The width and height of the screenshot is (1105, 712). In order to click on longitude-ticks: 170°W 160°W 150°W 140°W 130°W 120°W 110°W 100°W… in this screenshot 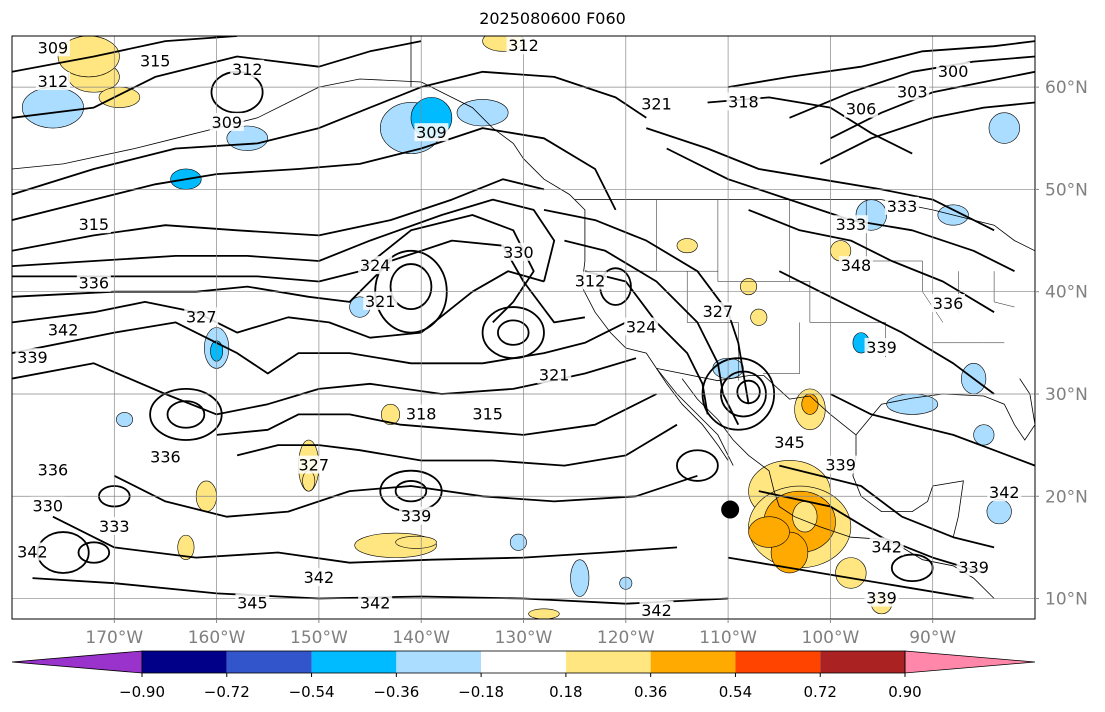, I will do `click(520, 633)`.